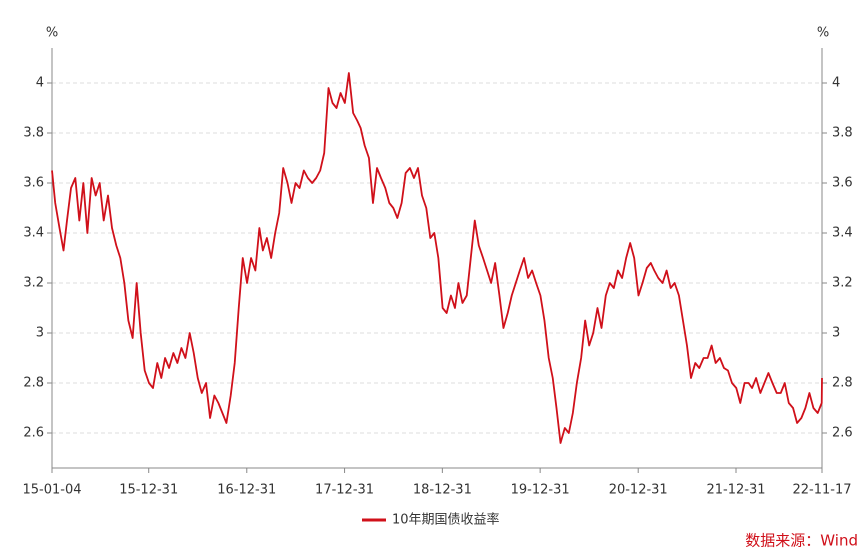  I want to click on y-tick-label: 2.6, so click(33, 433).